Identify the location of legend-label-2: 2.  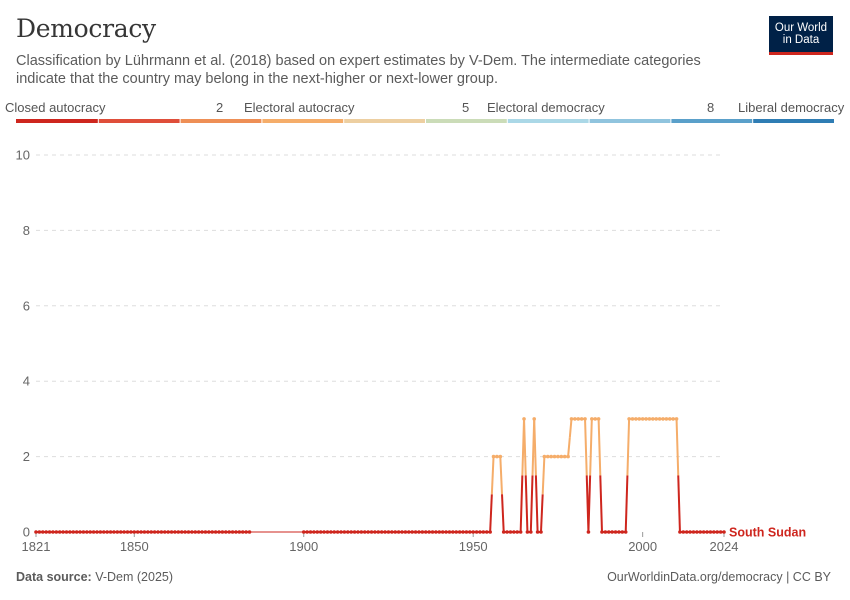
(220, 107).